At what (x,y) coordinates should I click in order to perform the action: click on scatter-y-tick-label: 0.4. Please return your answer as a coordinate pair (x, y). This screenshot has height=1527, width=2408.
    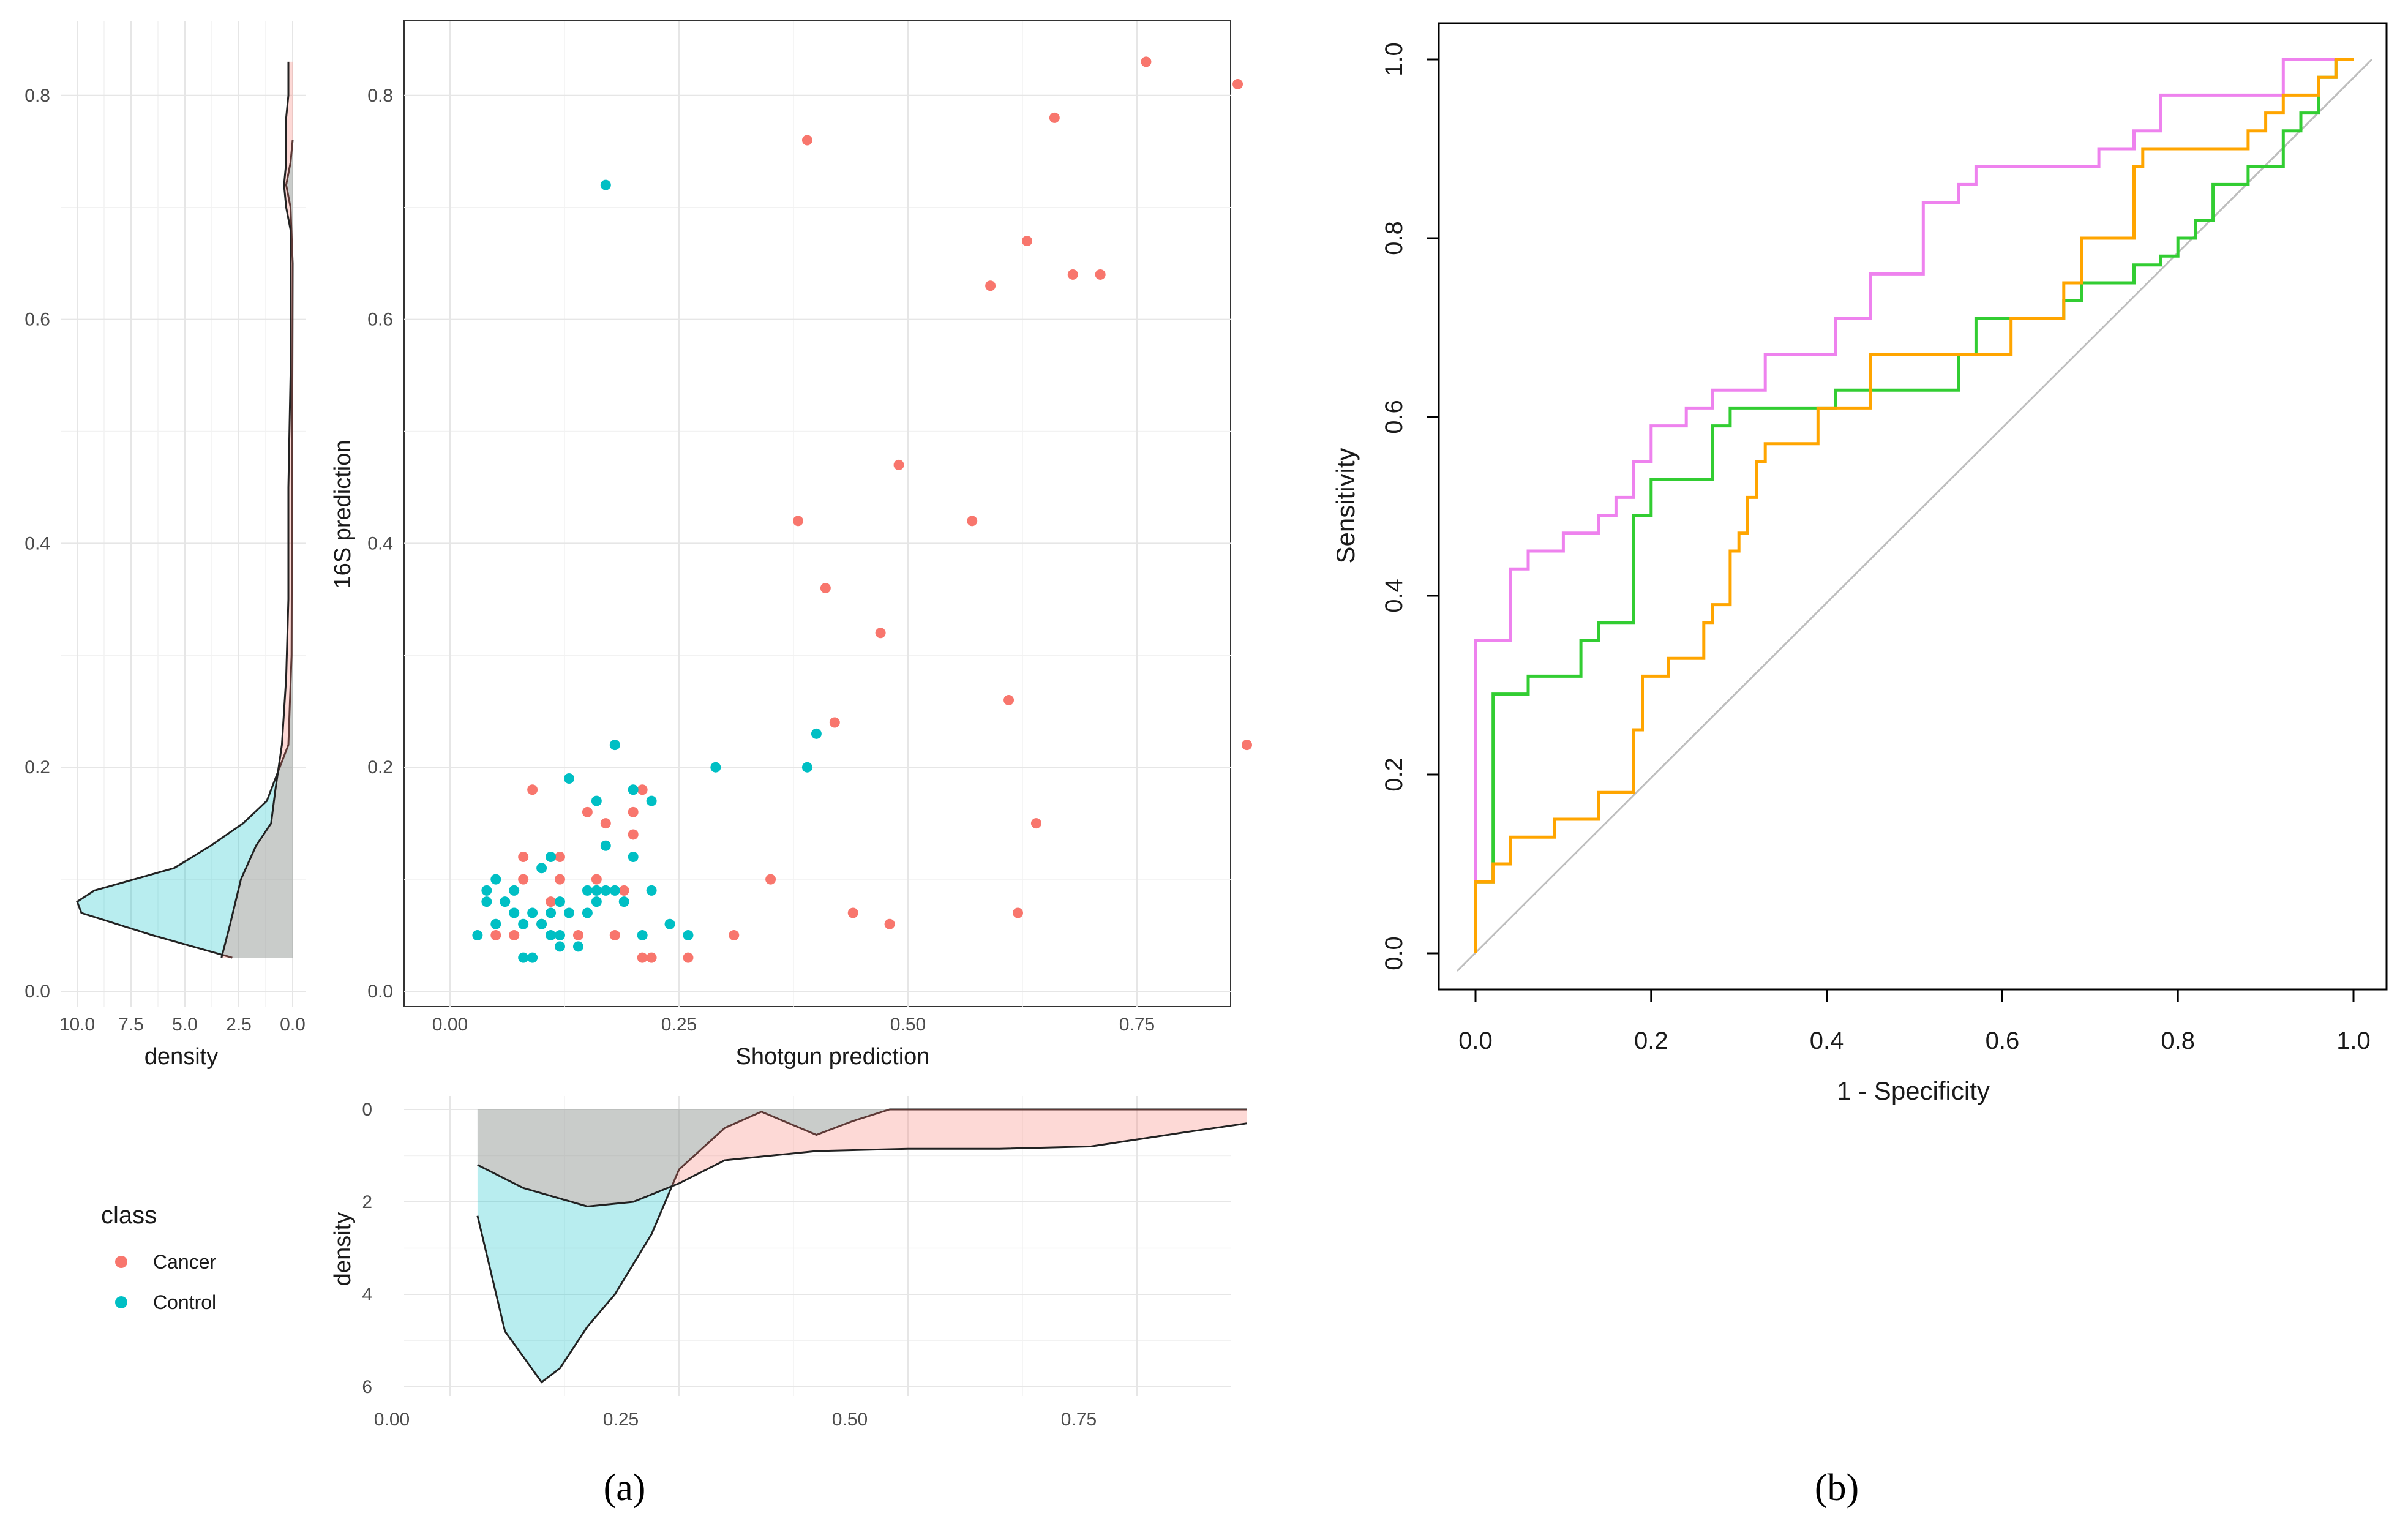
    Looking at the image, I should click on (380, 543).